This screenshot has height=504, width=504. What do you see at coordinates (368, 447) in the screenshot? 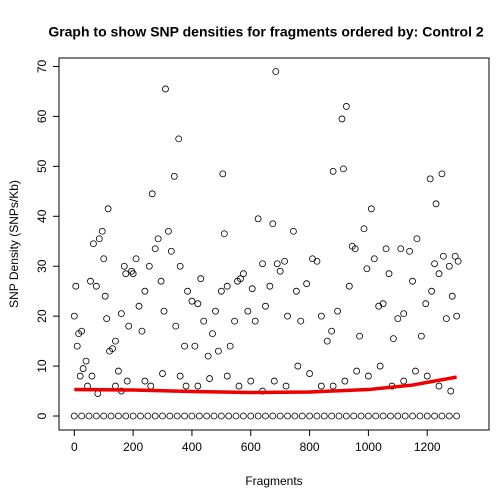
I see `x-tick-label: 1000` at bounding box center [368, 447].